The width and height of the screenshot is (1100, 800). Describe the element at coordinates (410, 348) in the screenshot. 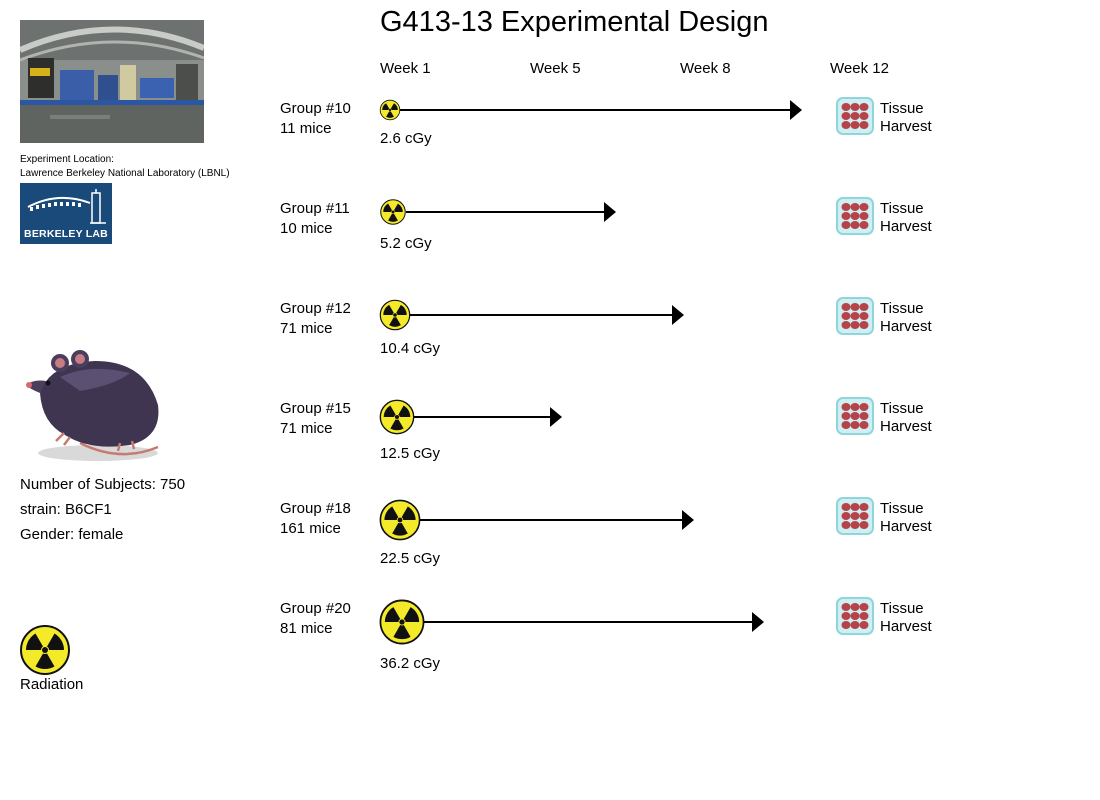

I see `group-dose: 10.4 cGy` at that location.